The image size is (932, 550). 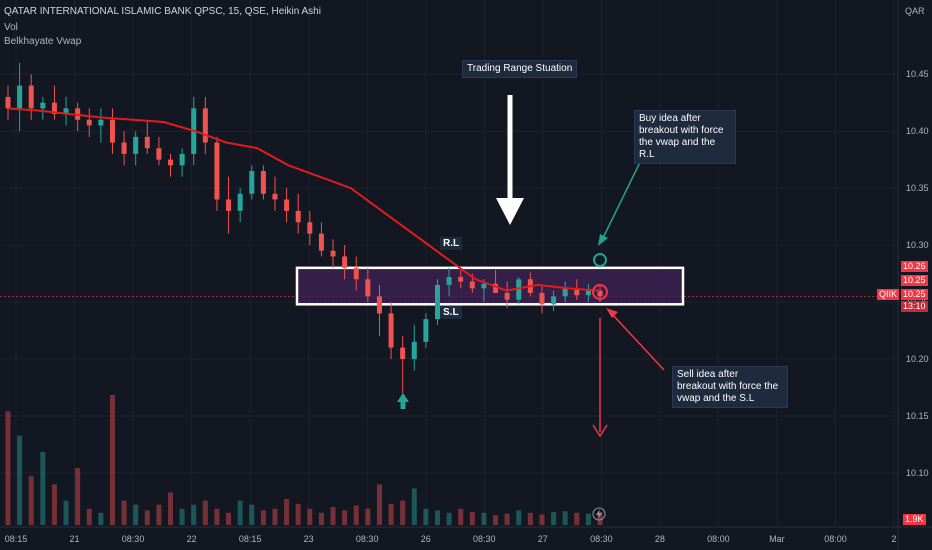 I want to click on y-tick-label: 10.45, so click(x=917, y=74).